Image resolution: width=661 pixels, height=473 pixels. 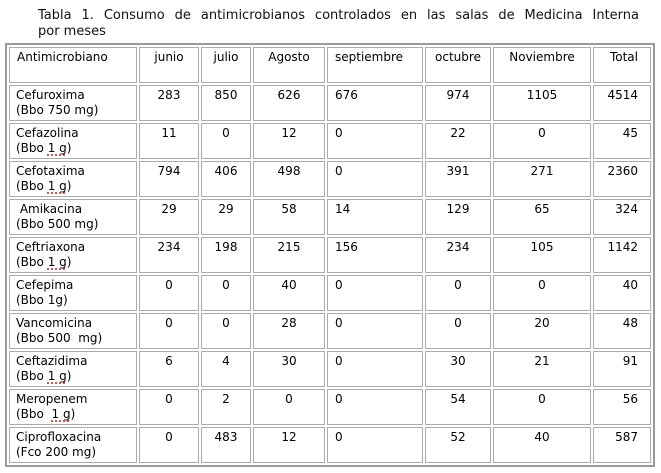 I want to click on cell-julio: 198, so click(x=226, y=255).